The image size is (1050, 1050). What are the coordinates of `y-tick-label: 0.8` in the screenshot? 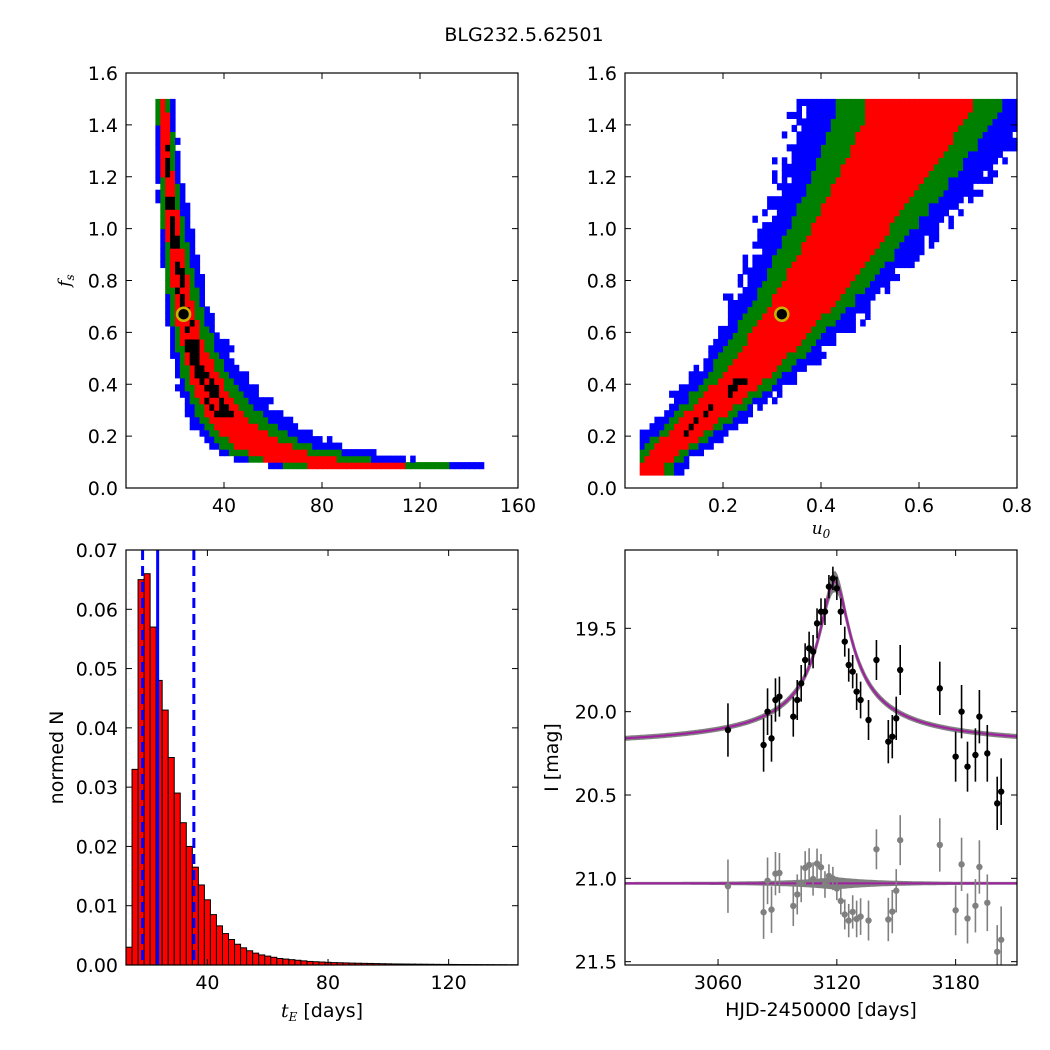 It's located at (103, 282).